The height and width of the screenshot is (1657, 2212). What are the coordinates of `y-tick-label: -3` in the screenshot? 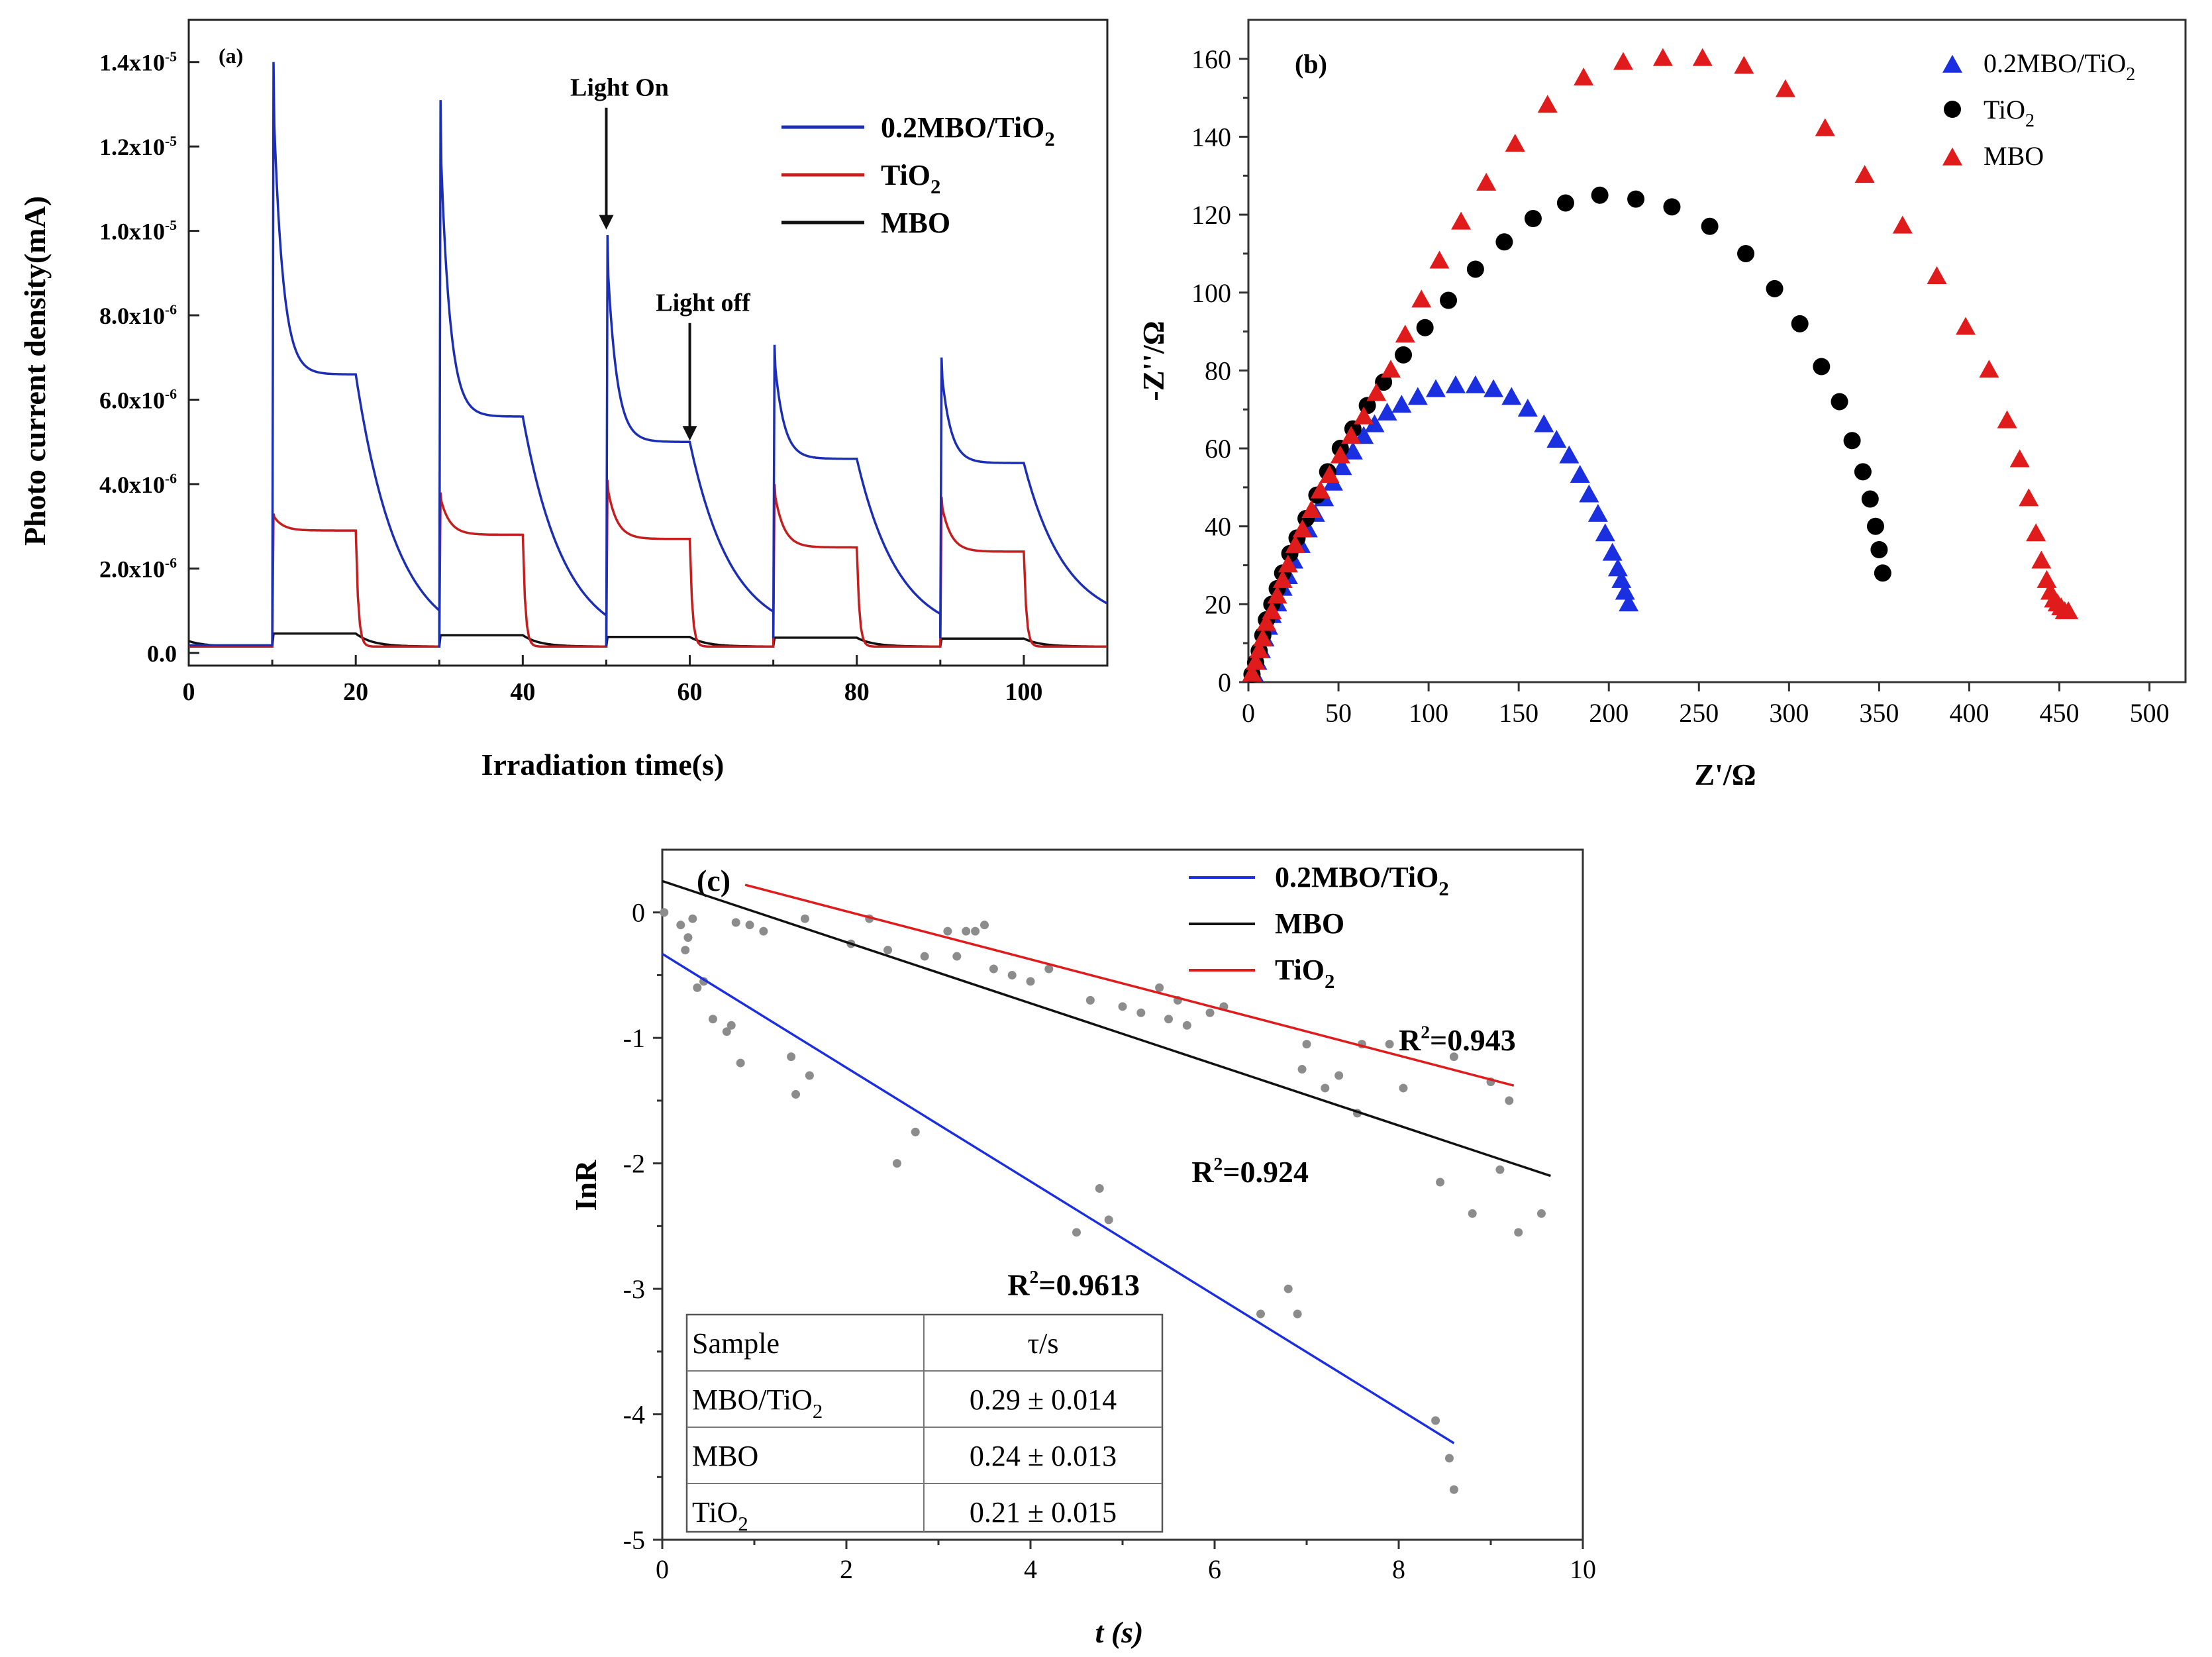 It's located at (634, 1289).